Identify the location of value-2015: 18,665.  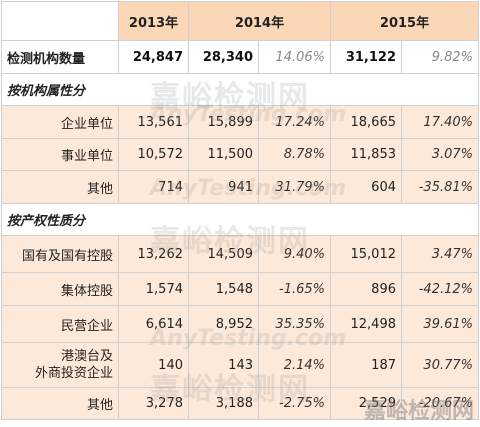
(366, 122).